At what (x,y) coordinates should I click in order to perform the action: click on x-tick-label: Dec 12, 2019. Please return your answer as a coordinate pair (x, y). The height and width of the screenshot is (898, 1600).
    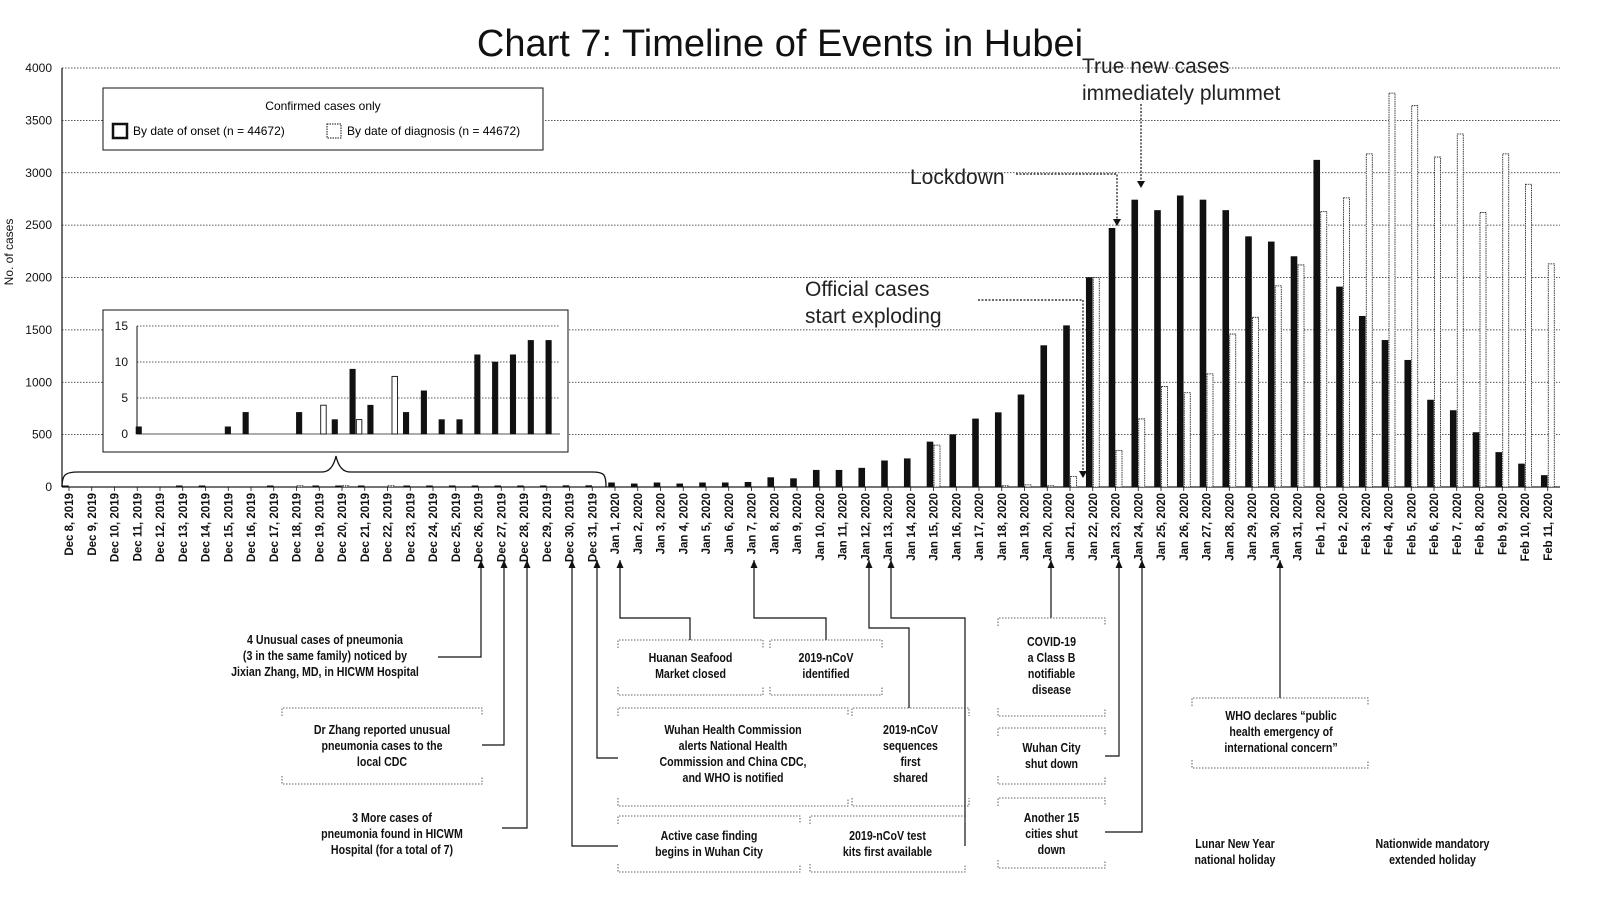
    Looking at the image, I should click on (161, 527).